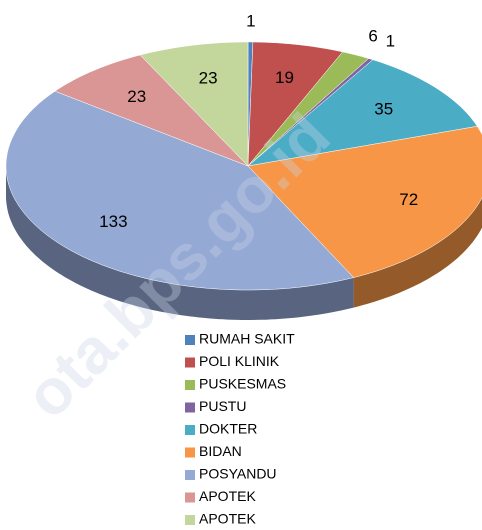 Image resolution: width=482 pixels, height=530 pixels. I want to click on pie-side, so click(417, 252).